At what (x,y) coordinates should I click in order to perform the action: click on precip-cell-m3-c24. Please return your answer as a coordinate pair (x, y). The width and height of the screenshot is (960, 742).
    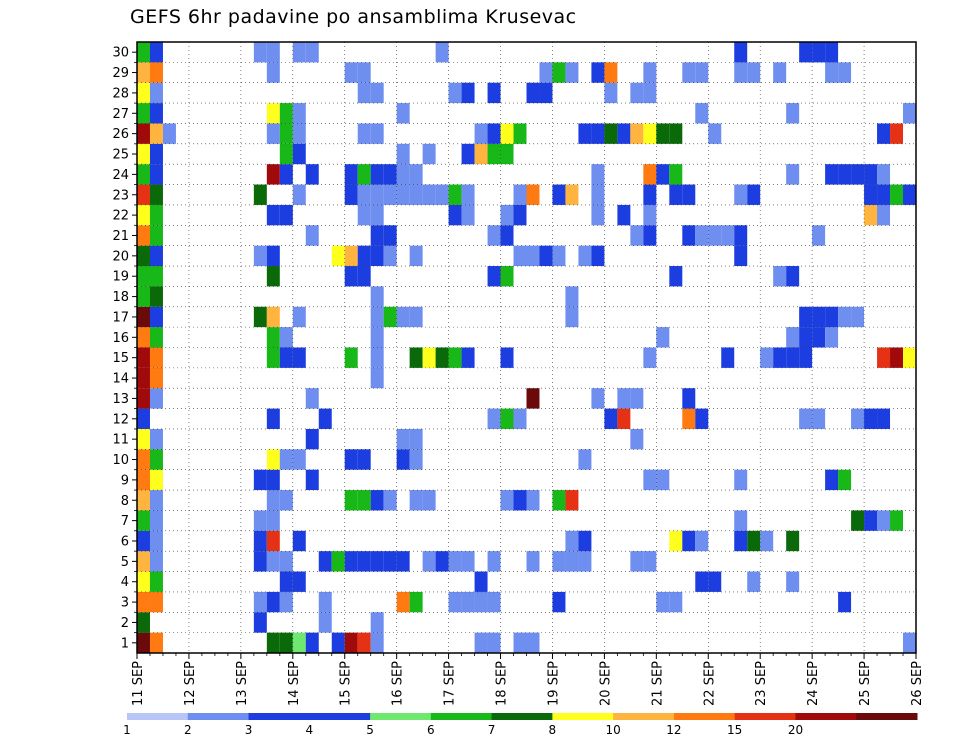
    Looking at the image, I should click on (455, 602).